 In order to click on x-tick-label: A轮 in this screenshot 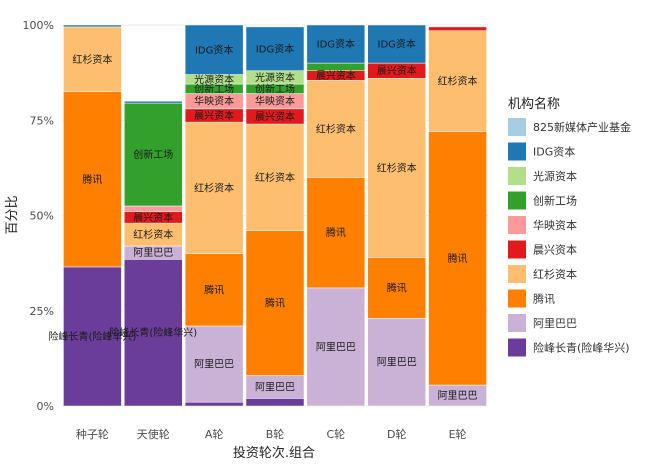, I will do `click(214, 434)`.